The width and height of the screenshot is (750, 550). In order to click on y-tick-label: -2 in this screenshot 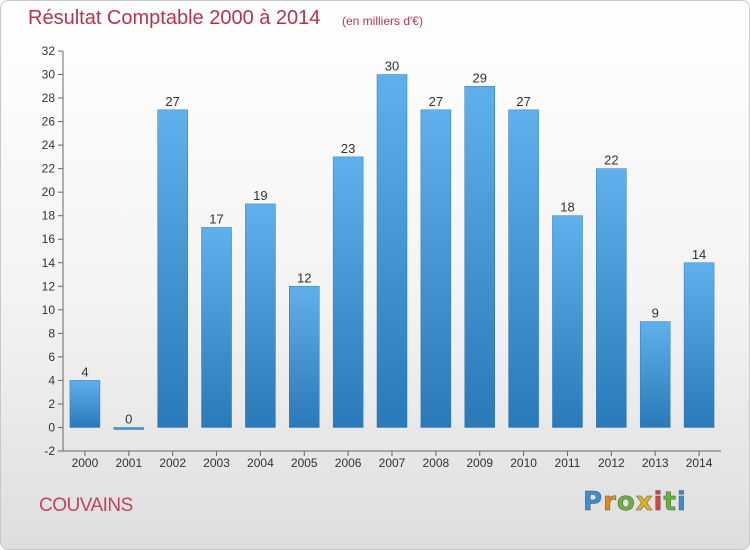, I will do `click(49, 451)`.